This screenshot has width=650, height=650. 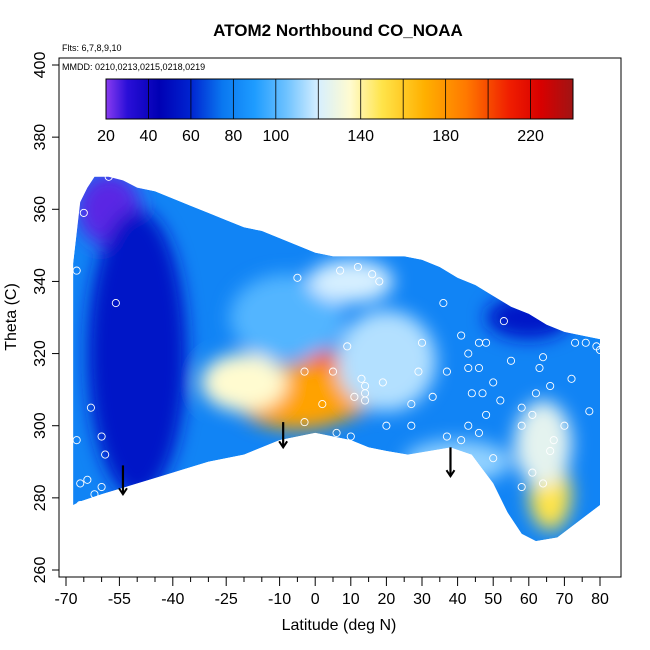 I want to click on colorbar-tick-label: 20, so click(x=106, y=136).